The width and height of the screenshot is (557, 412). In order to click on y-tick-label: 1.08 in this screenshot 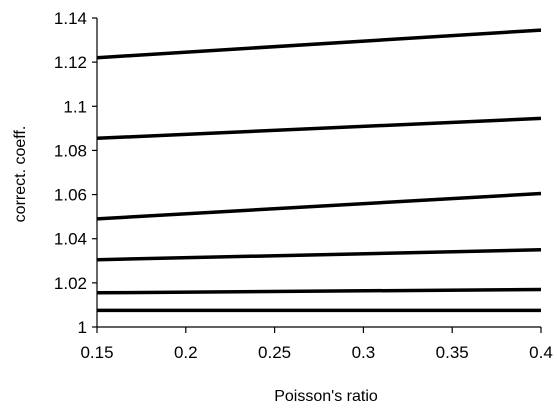, I will do `click(70, 150)`.